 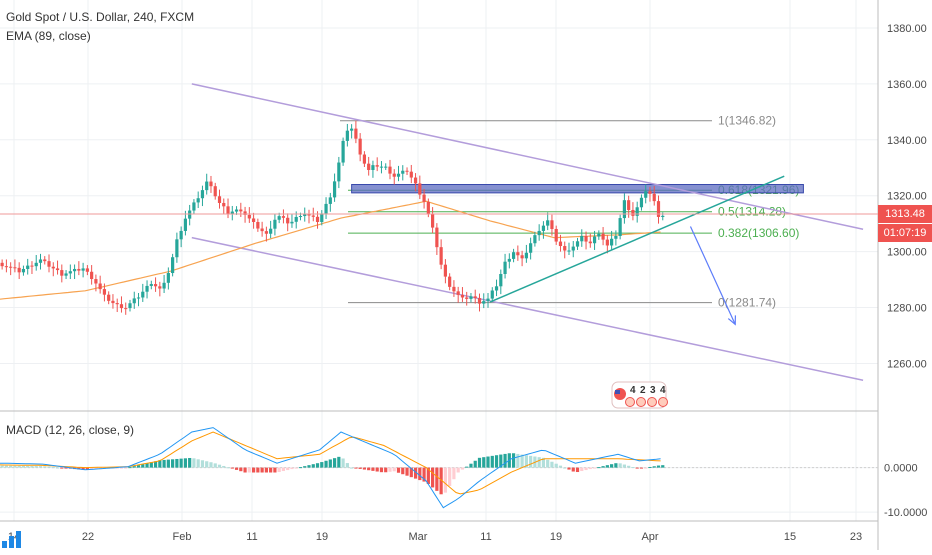 I want to click on badge-count: 2, so click(x=643, y=390).